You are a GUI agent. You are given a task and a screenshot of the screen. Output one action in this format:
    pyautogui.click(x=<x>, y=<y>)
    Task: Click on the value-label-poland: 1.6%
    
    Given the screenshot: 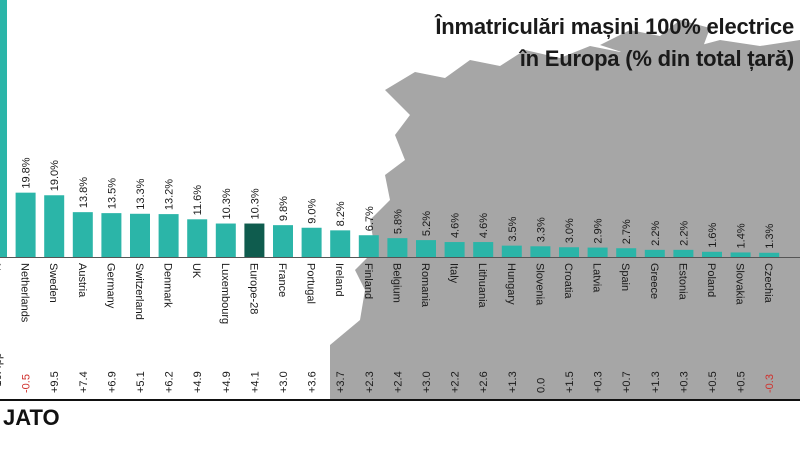 What is the action you would take?
    pyautogui.click(x=713, y=235)
    